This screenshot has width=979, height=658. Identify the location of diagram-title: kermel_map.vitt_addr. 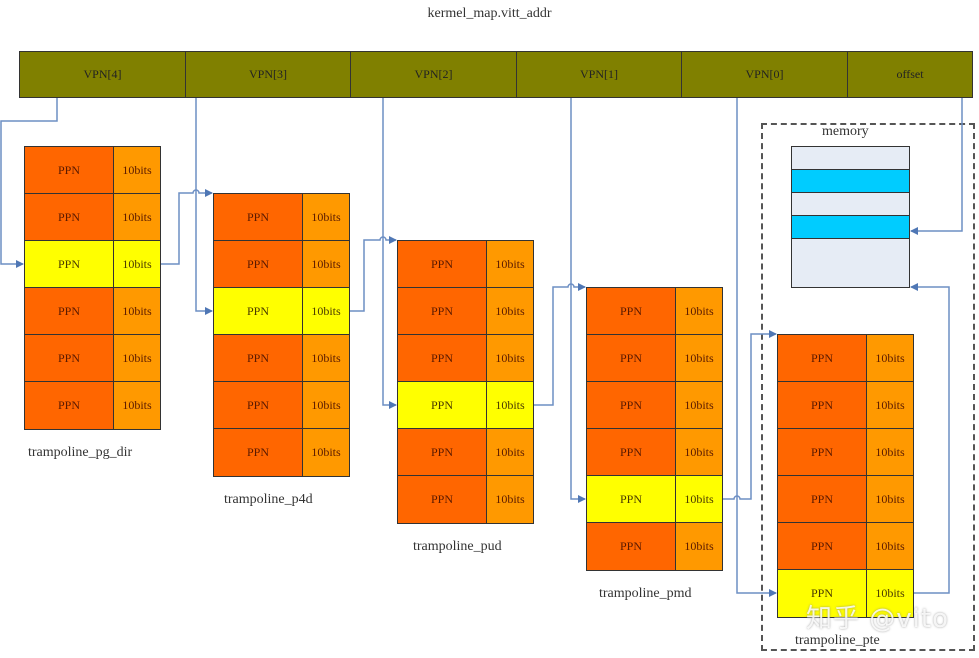
(489, 13).